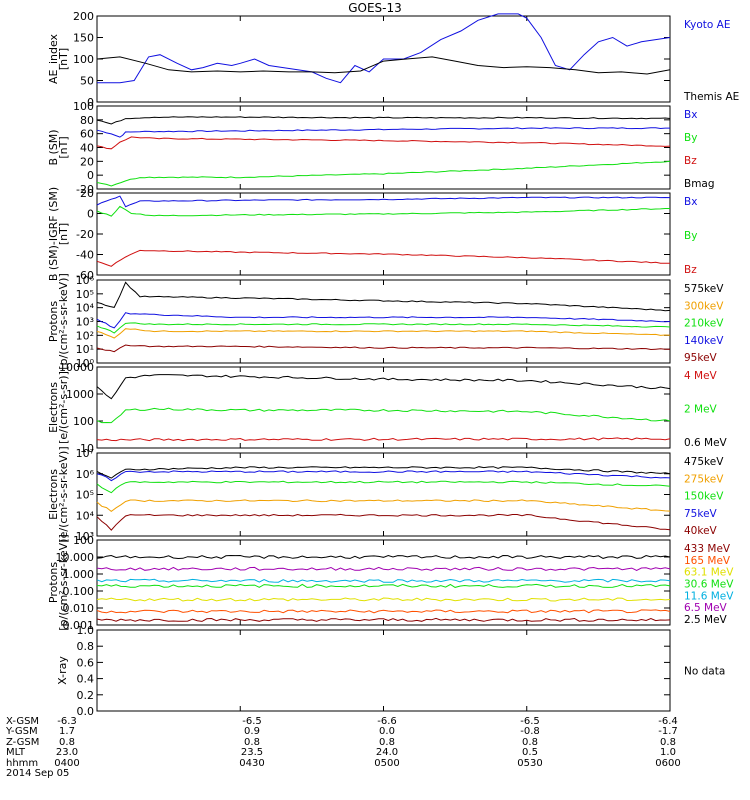 This screenshot has height=800, width=750. I want to click on y-axis-label: B (SM)-IGRF (SM), so click(53, 234).